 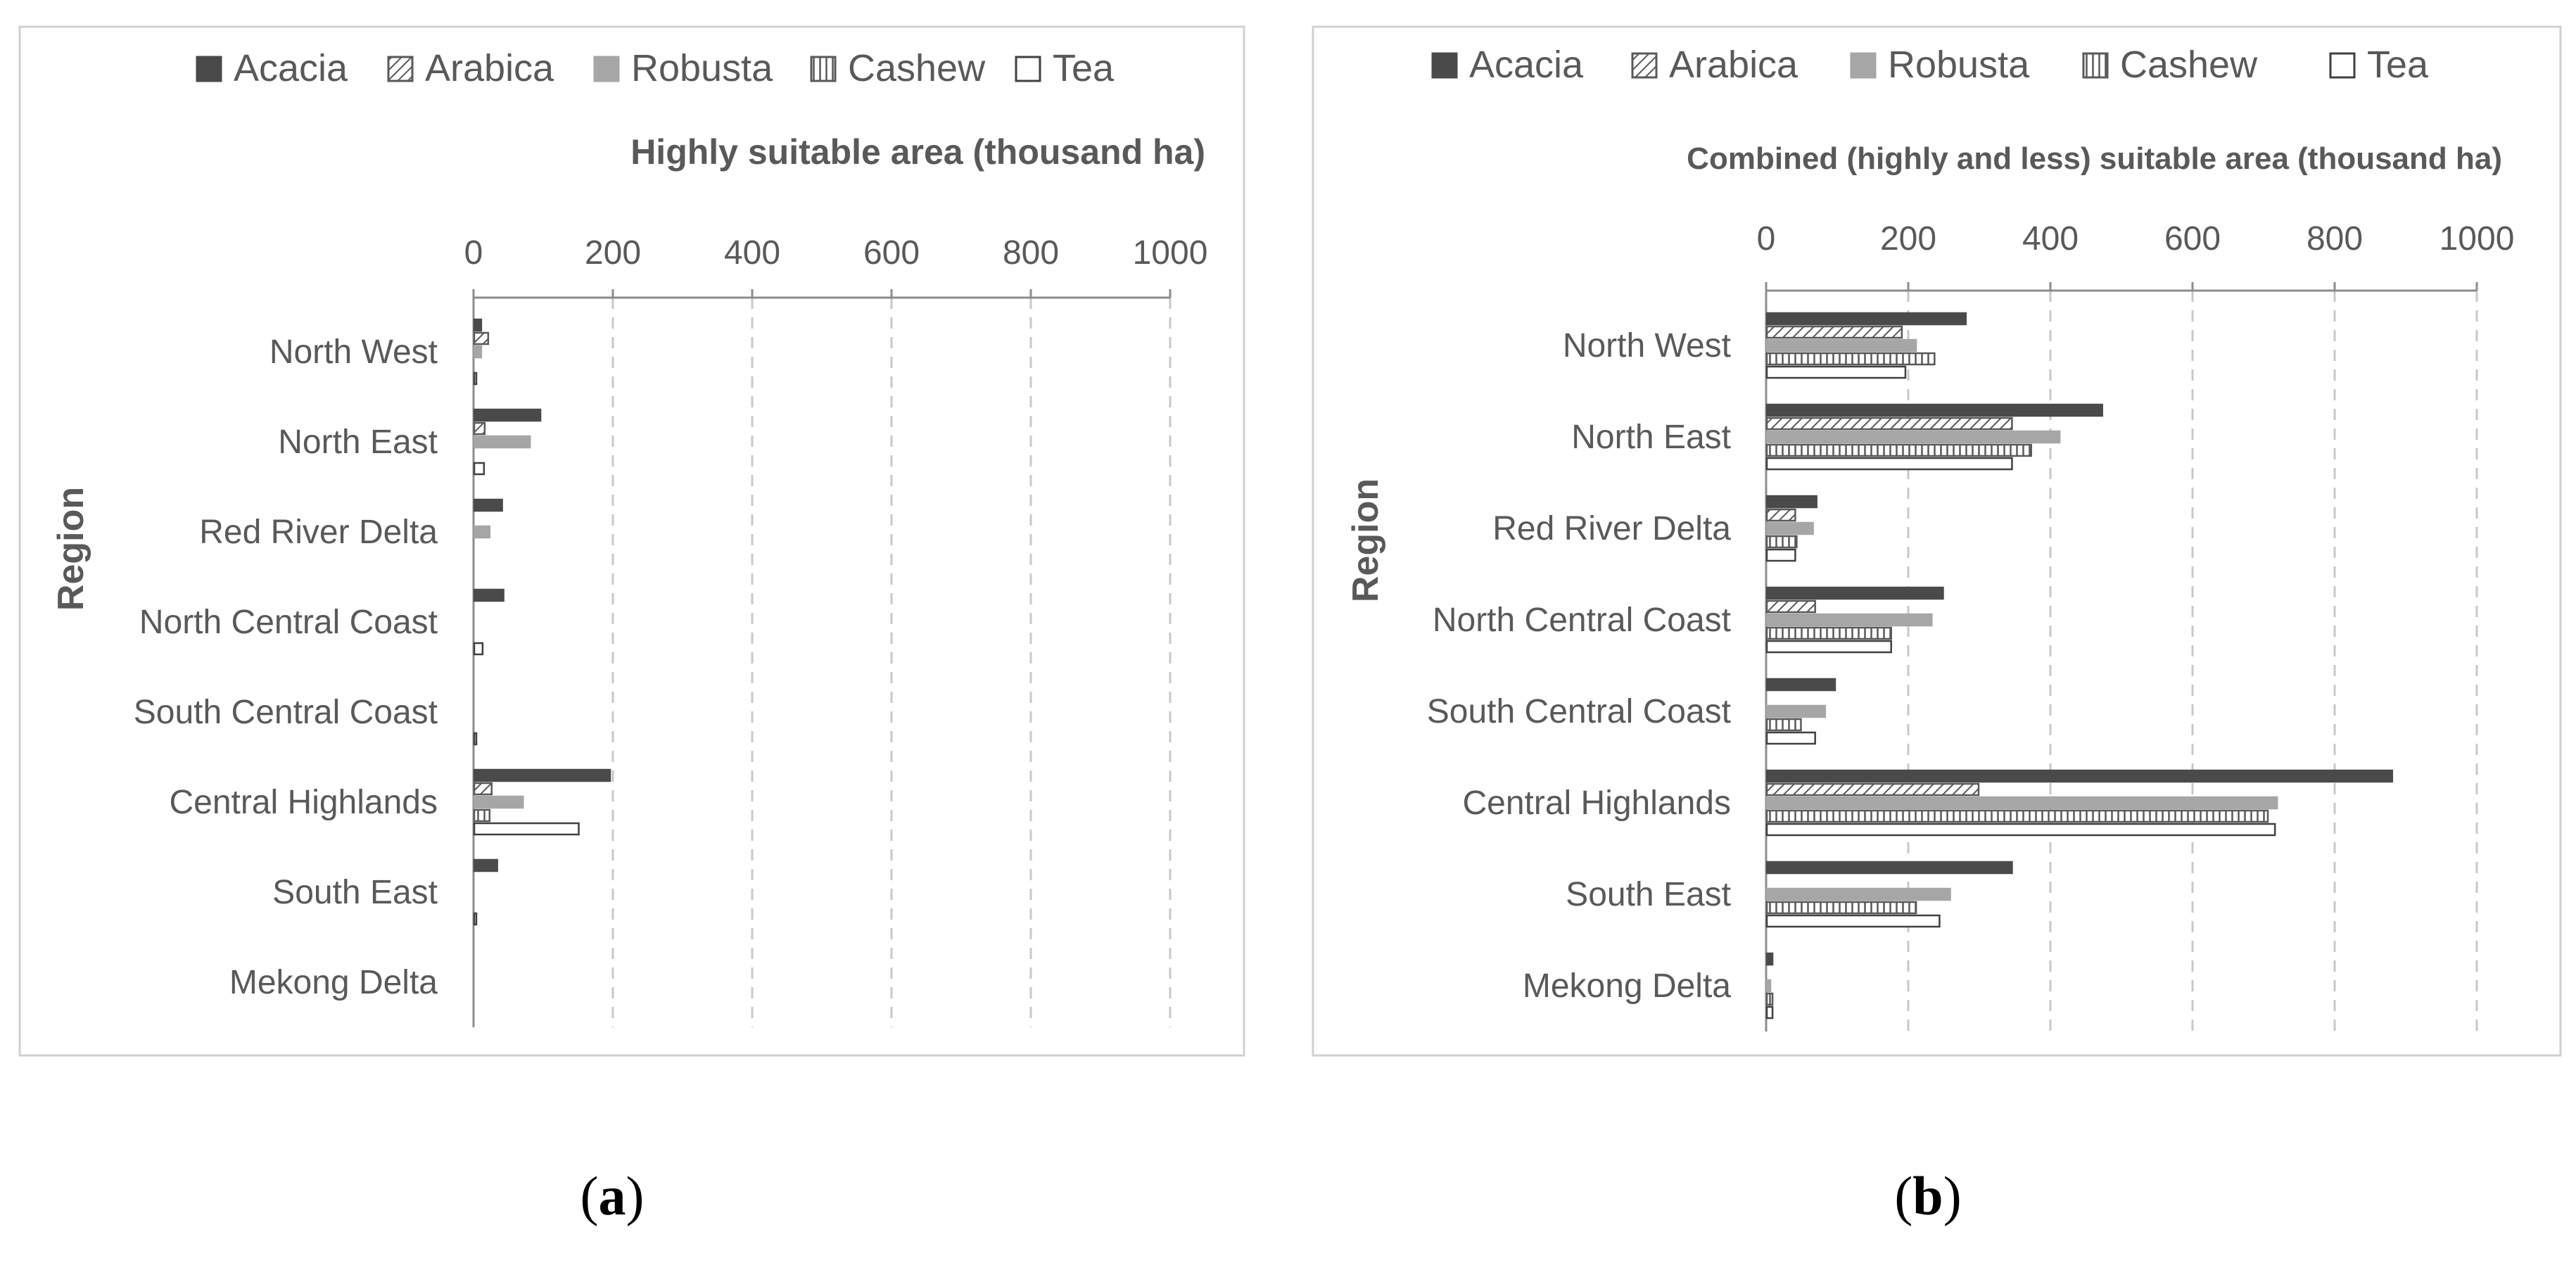 I want to click on panel-b-bar-cashew-central-highlands, so click(x=2017, y=816).